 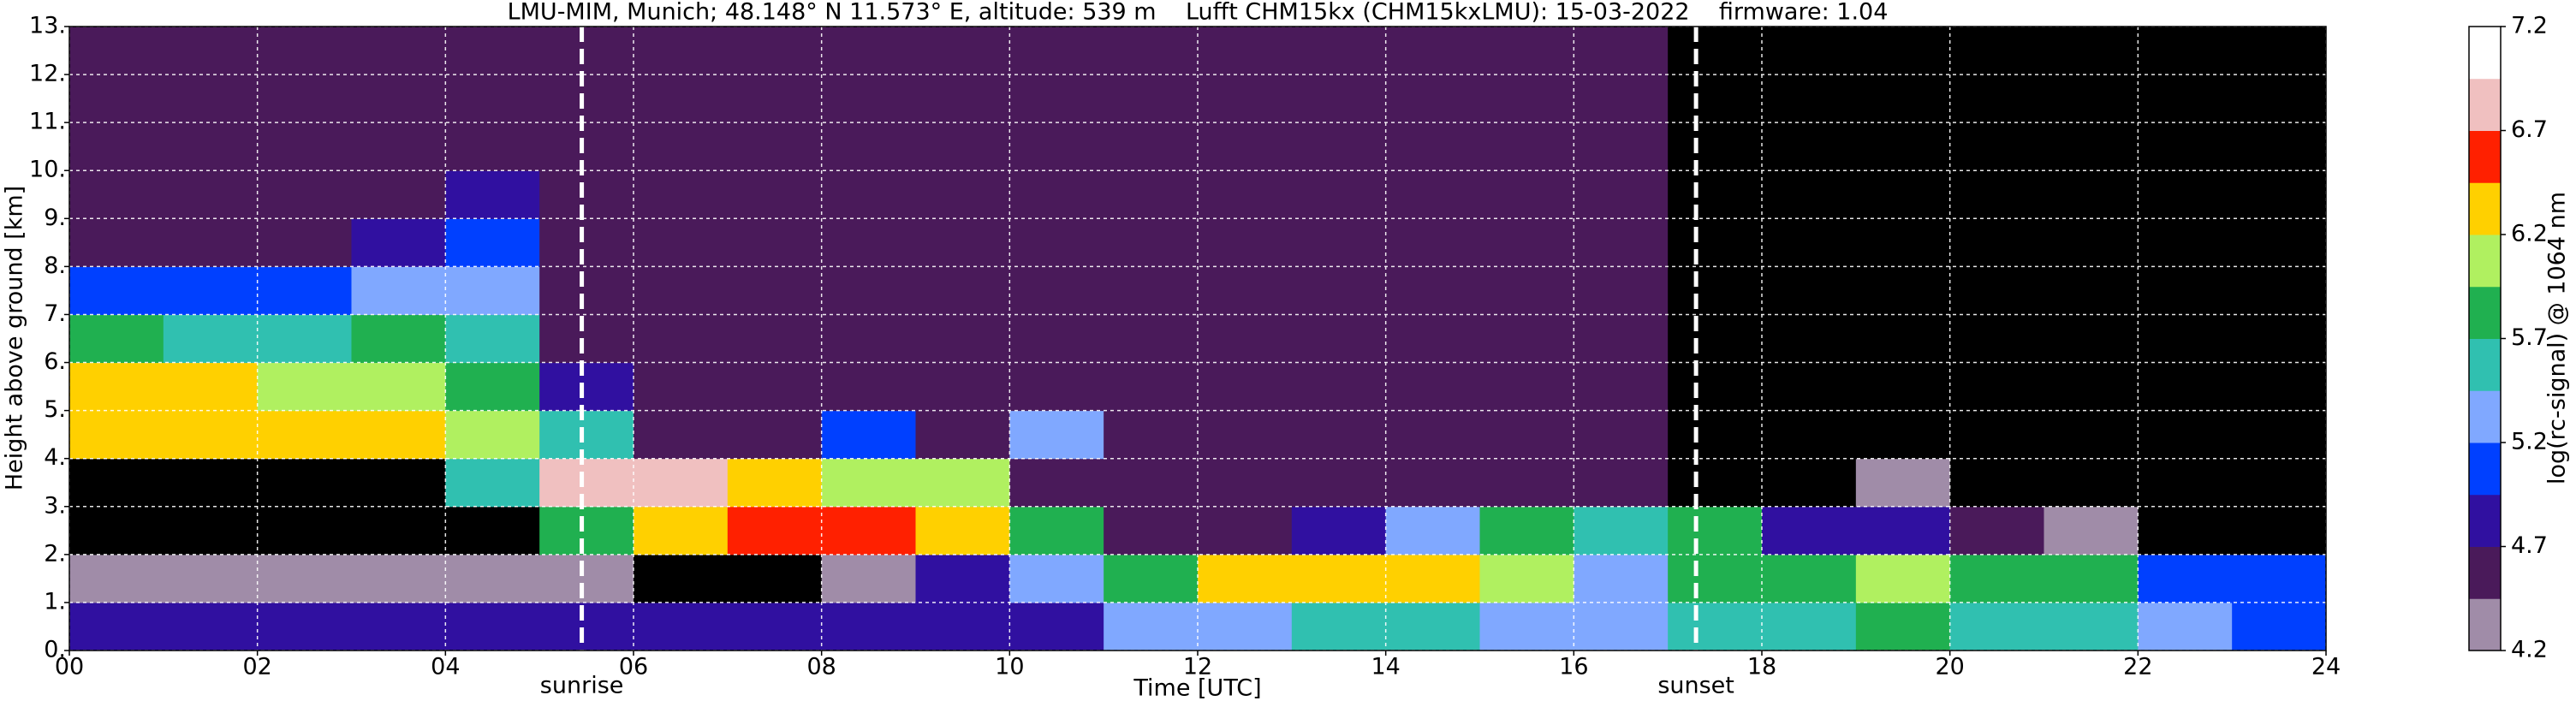 I want to click on x-tick-label: 10, so click(x=1009, y=667).